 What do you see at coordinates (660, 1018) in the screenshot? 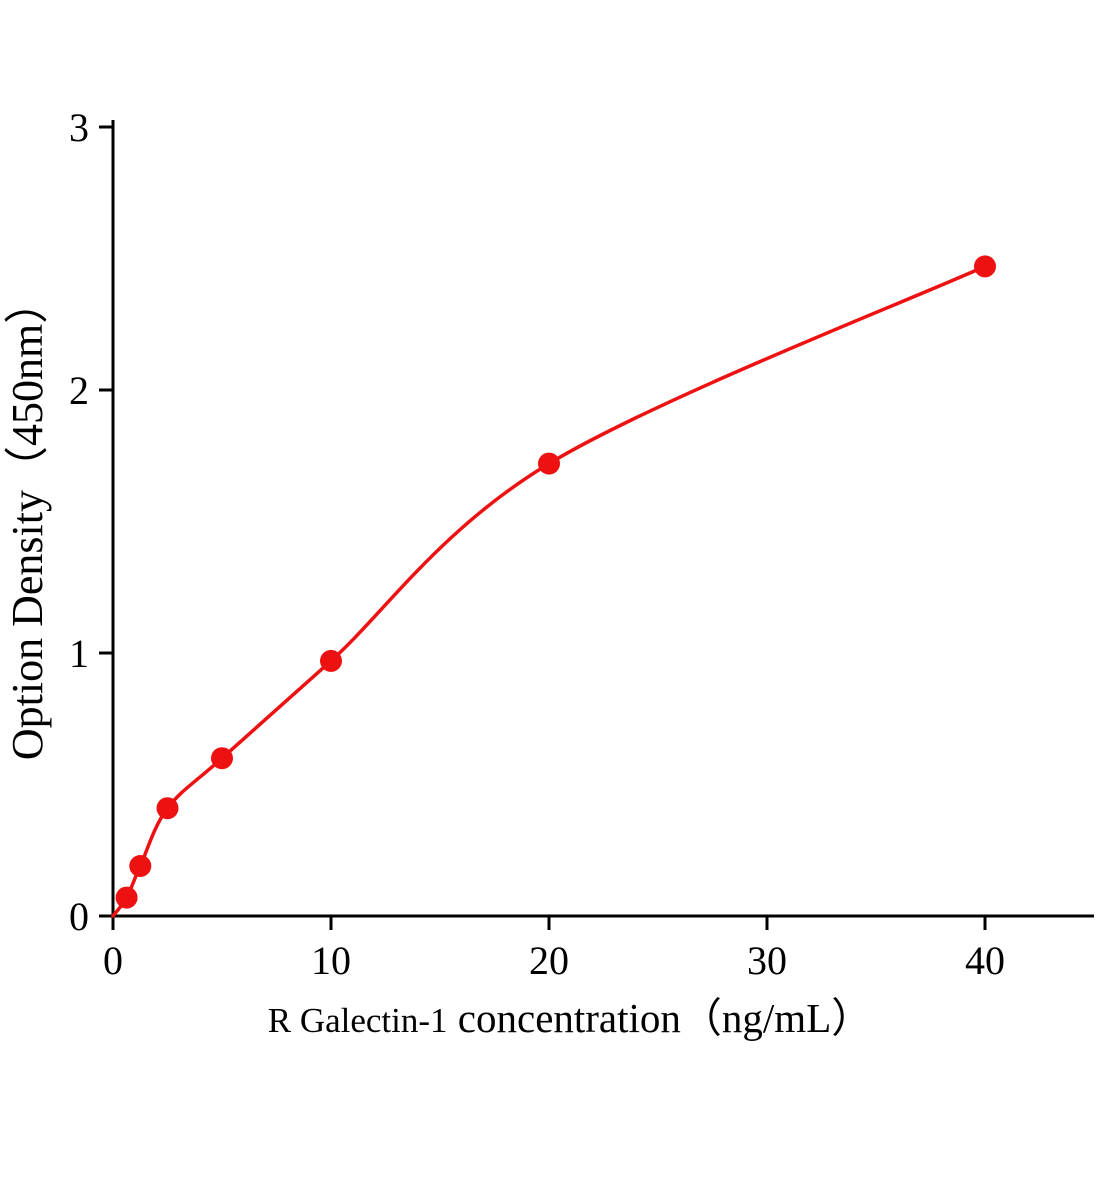
I see `x-axis-label-rest: concentration（ng/mL）` at bounding box center [660, 1018].